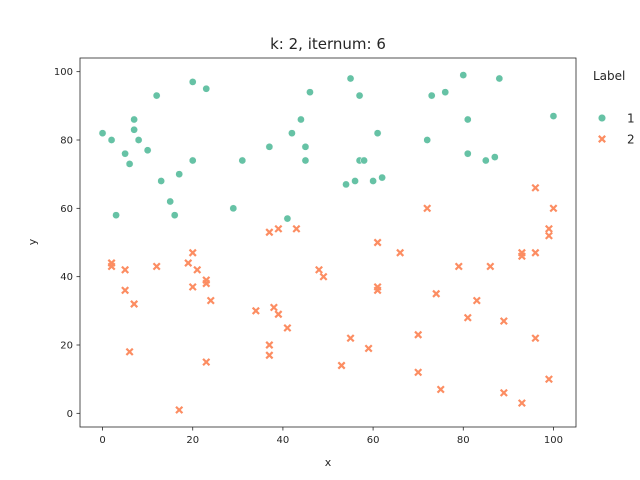 Image resolution: width=640 pixels, height=480 pixels. What do you see at coordinates (63, 72) in the screenshot?
I see `y-tick-label: 100` at bounding box center [63, 72].